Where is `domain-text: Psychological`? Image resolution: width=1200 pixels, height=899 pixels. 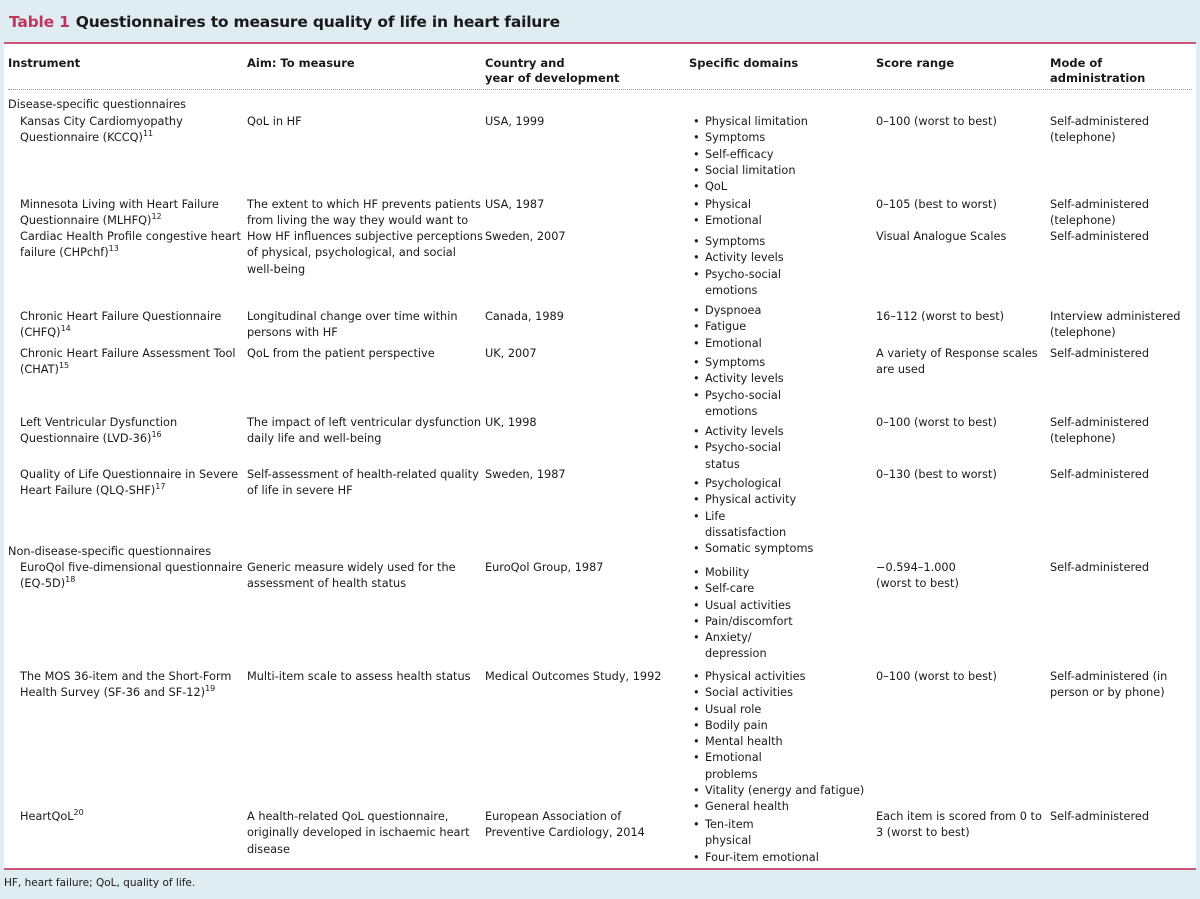
domain-text: Psychological is located at coordinates (743, 483).